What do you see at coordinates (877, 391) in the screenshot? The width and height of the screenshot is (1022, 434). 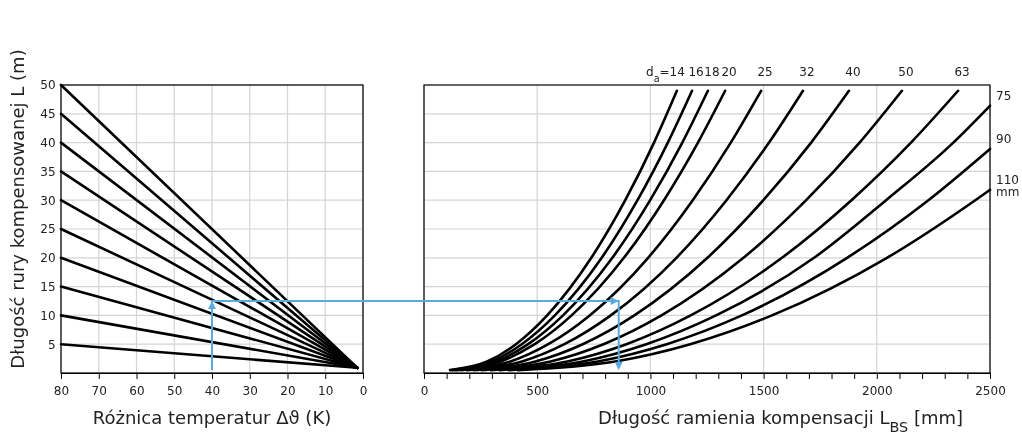 I see `x-tick-label: 2000` at bounding box center [877, 391].